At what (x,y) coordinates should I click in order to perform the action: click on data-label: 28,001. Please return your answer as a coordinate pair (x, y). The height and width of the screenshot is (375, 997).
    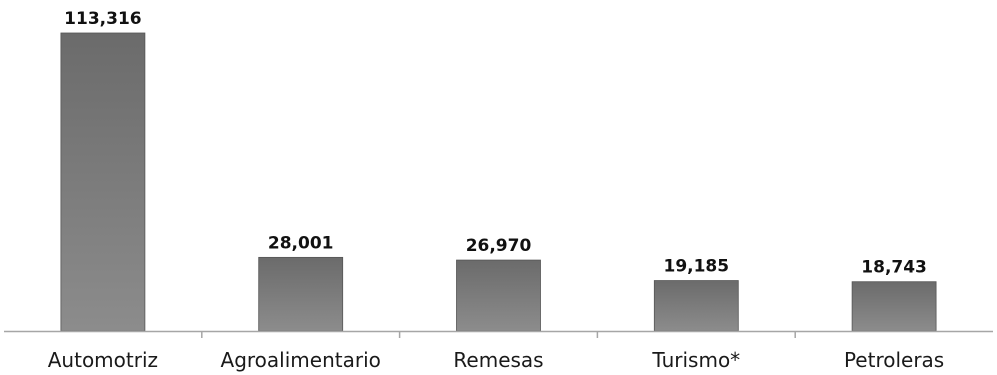
    Looking at the image, I should click on (301, 243).